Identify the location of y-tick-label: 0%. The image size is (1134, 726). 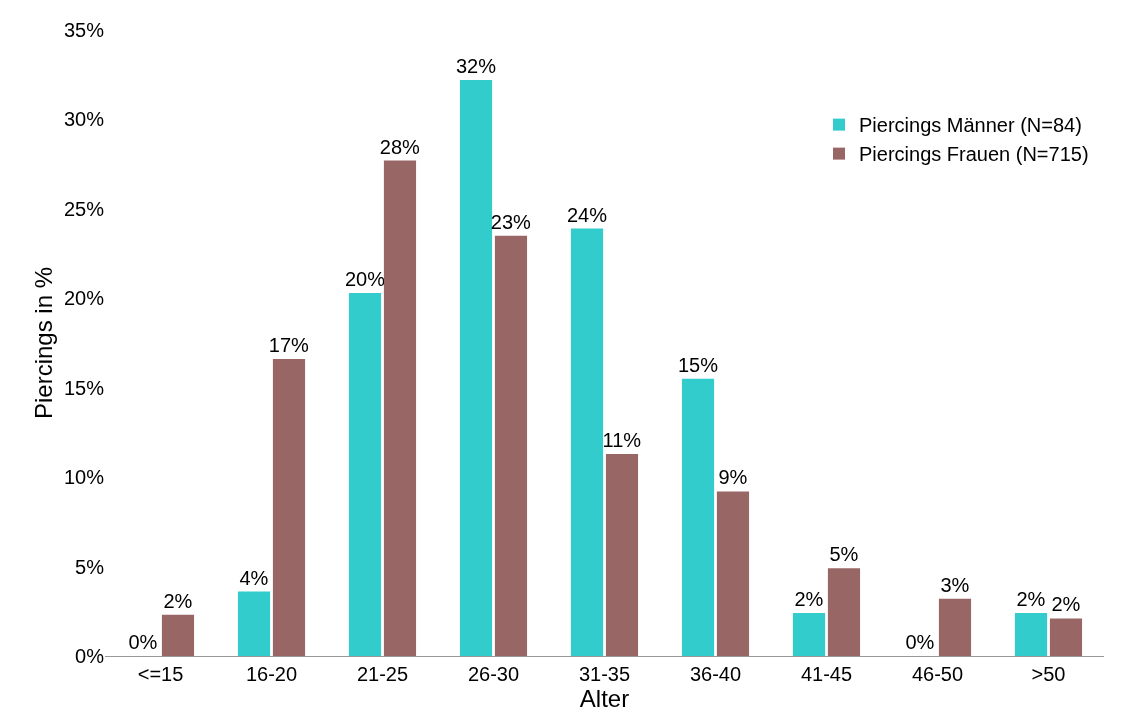
(90, 656).